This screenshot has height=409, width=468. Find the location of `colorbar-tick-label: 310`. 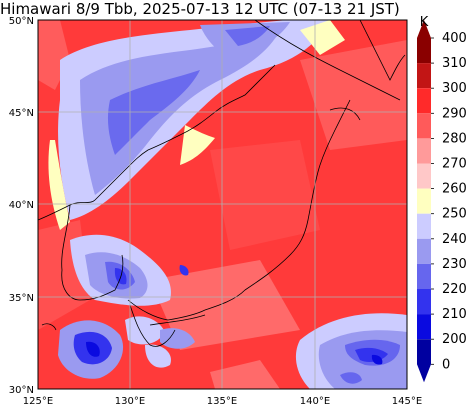

colorbar-tick-label: 310 is located at coordinates (454, 63).